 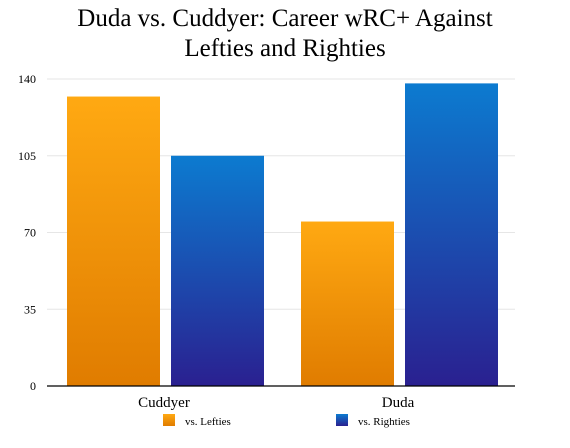 What do you see at coordinates (30, 233) in the screenshot?
I see `y-tick-label: 70` at bounding box center [30, 233].